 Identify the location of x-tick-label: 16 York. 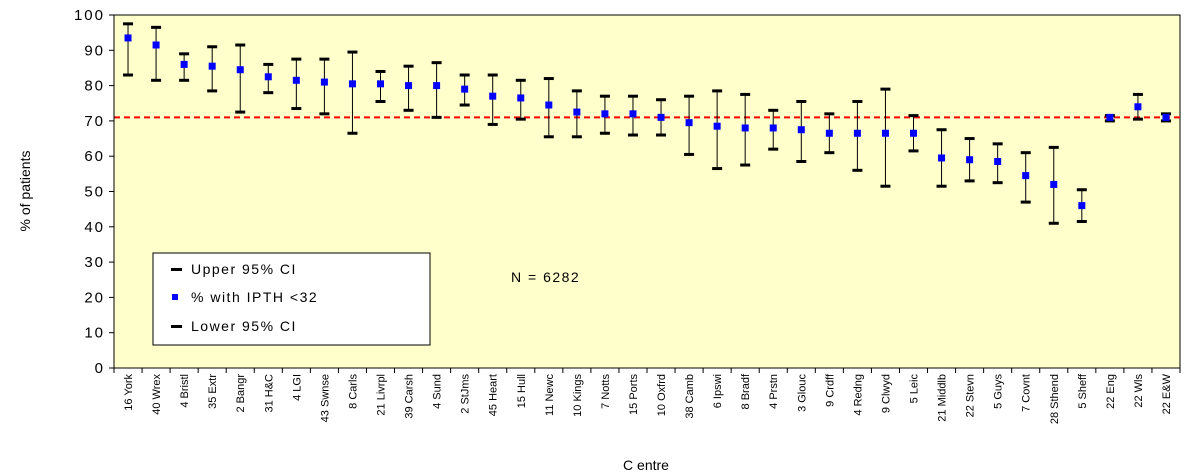
(129, 392).